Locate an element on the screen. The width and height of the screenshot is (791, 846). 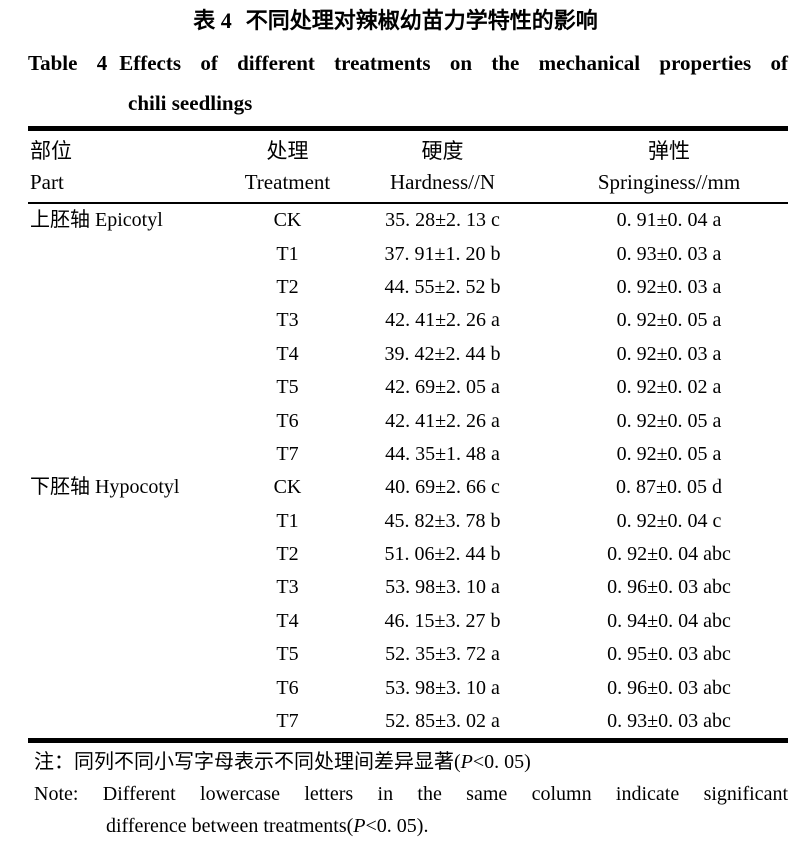
table-title-chinese: 表 4 不同处理对辣椒幼苗力学特性的影响 is located at coordinates (395, 21).